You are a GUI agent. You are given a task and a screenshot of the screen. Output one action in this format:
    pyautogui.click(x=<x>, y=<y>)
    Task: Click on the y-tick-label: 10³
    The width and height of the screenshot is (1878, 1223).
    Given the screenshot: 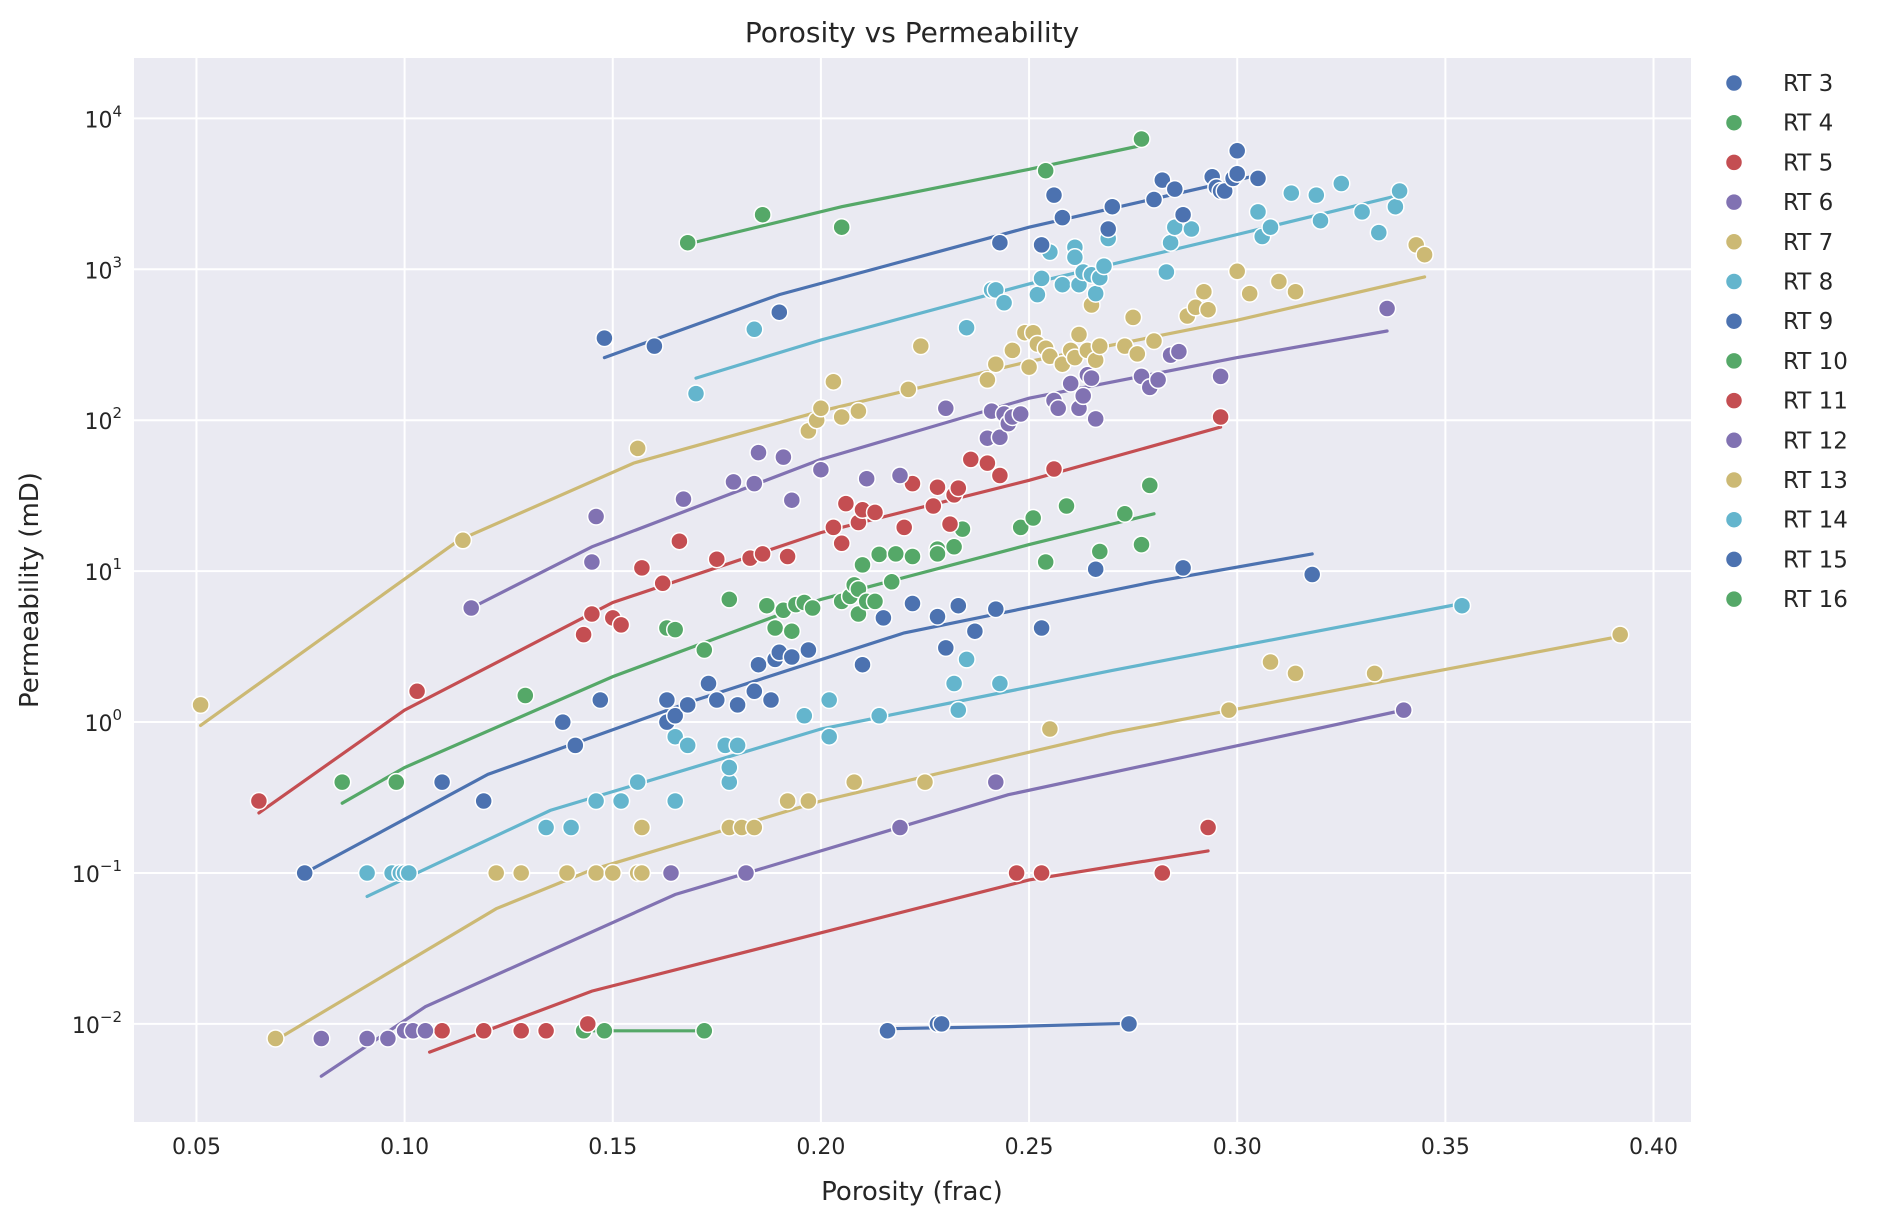 What is the action you would take?
    pyautogui.click(x=103, y=268)
    